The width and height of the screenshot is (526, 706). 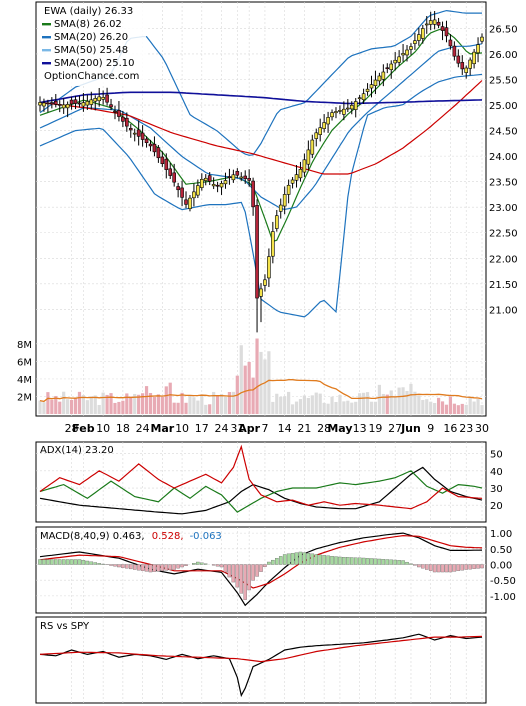 I want to click on date-tick-label: Jun, so click(x=410, y=428).